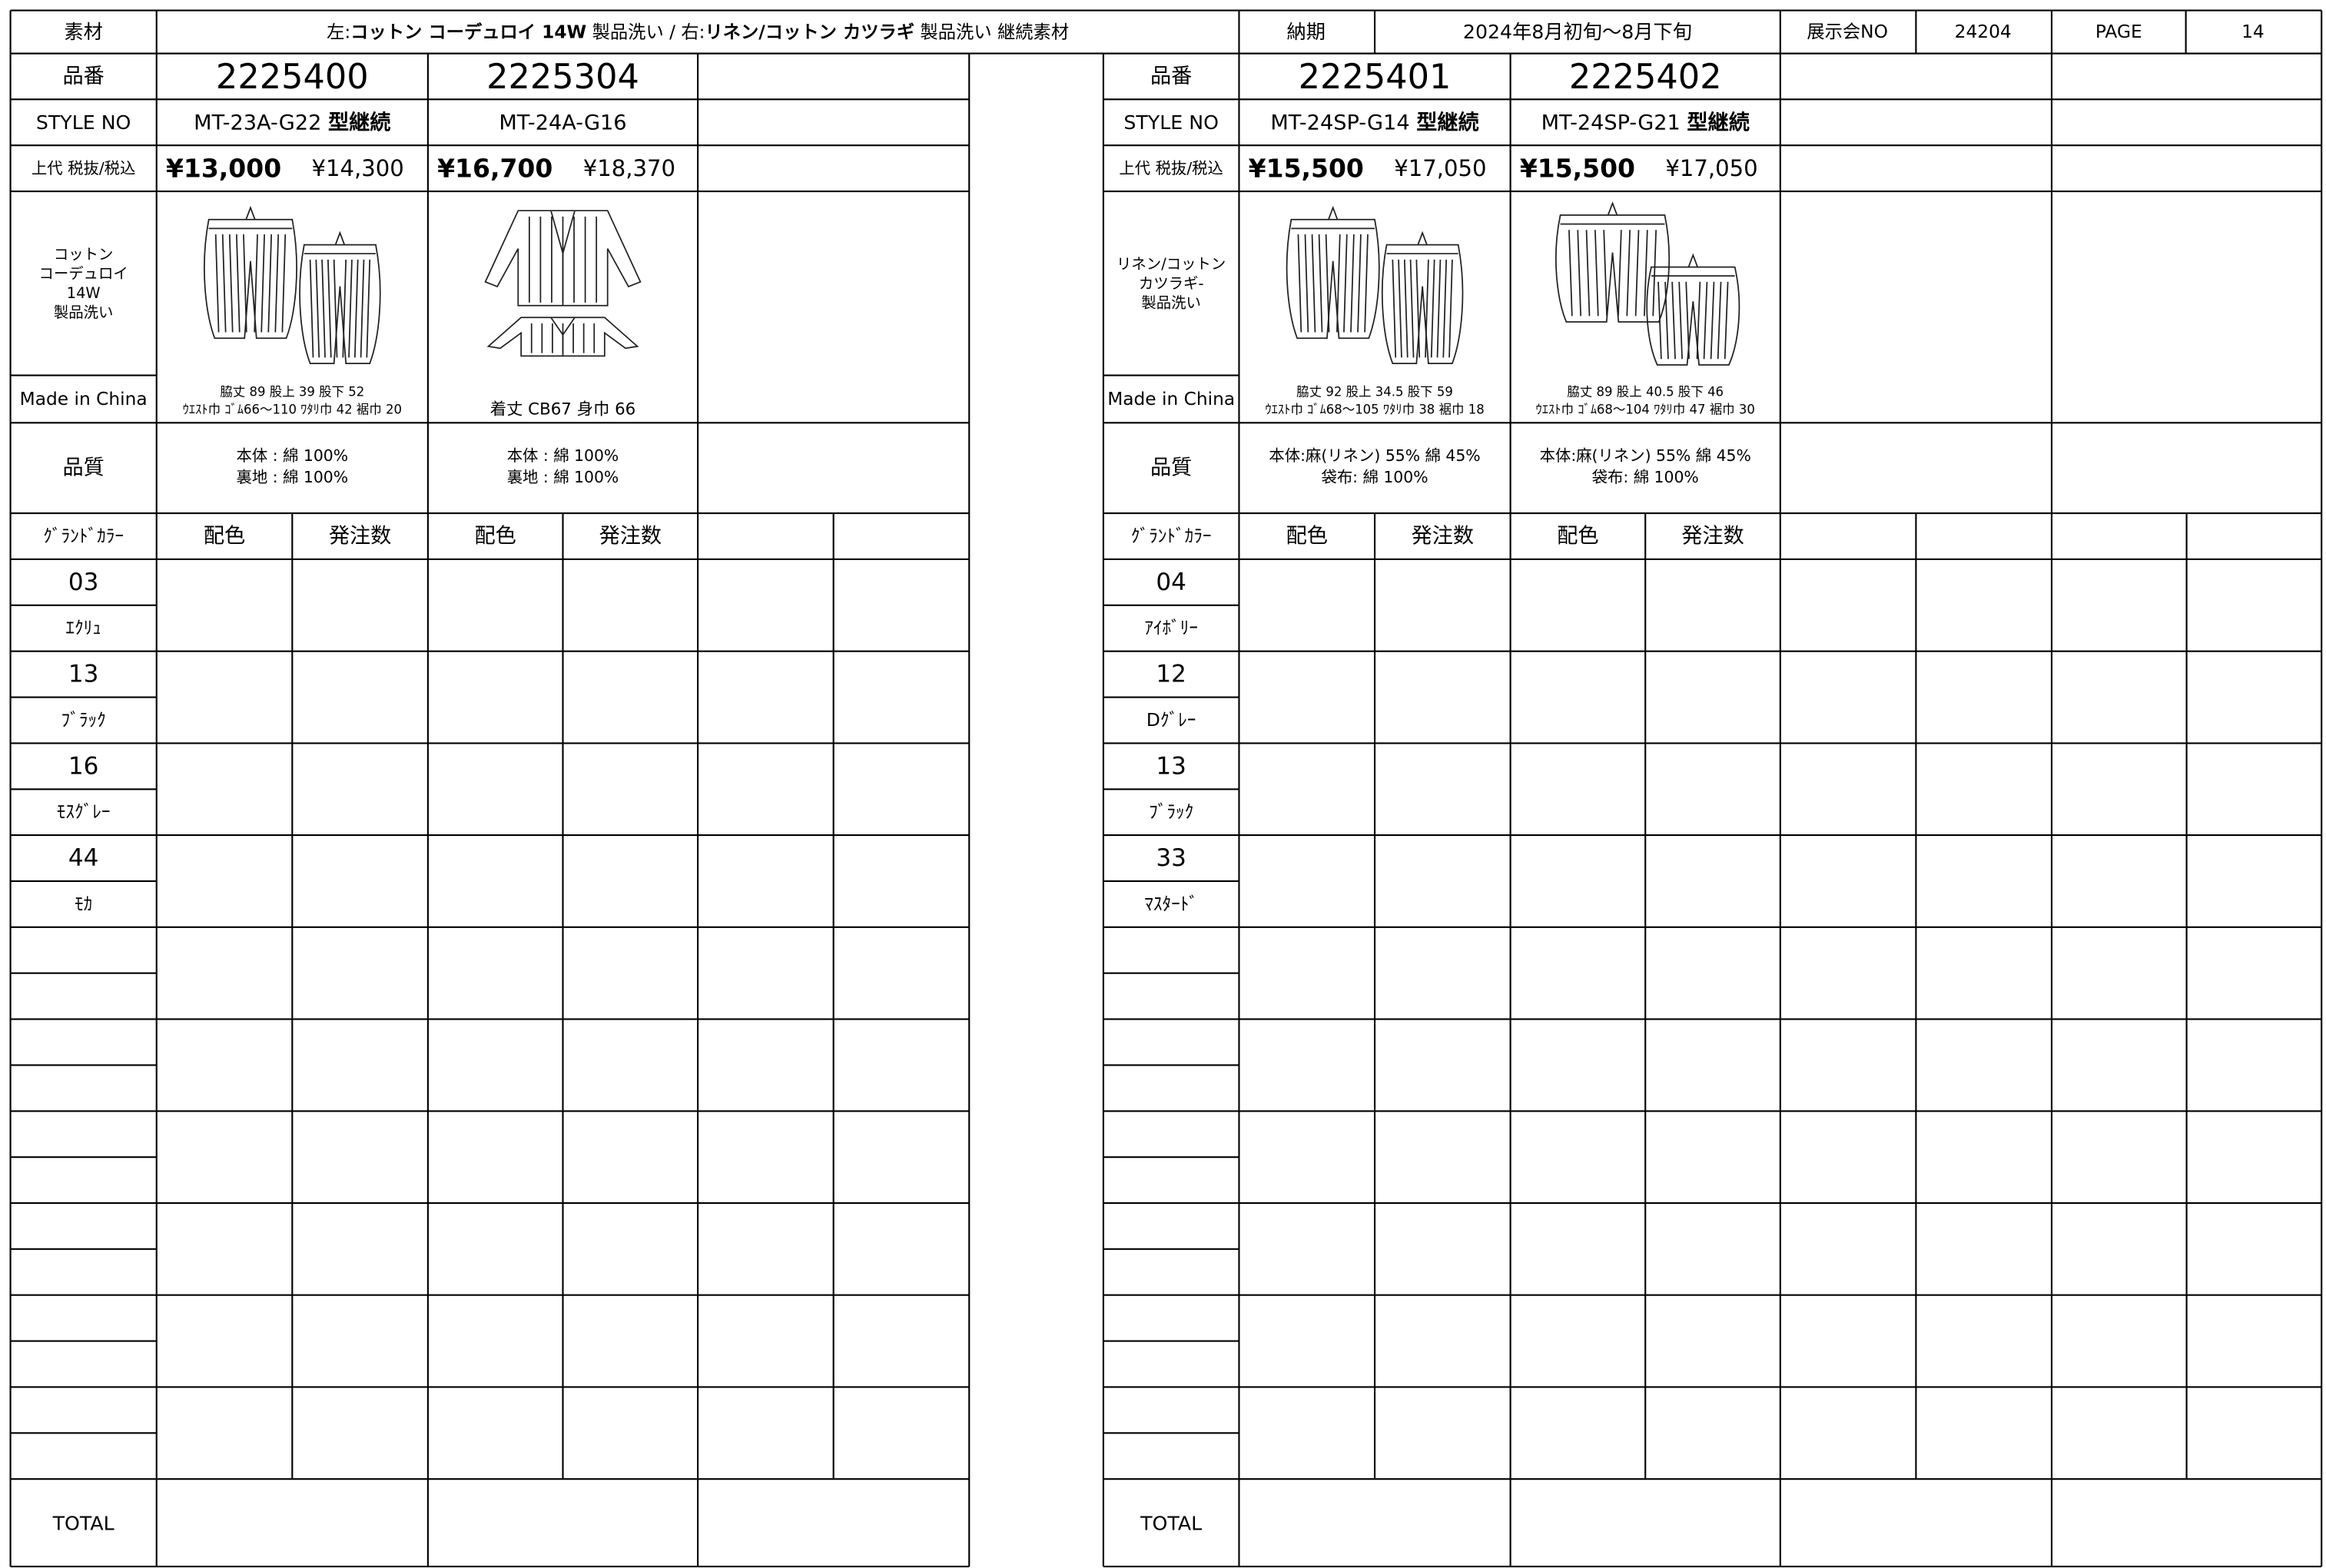 This screenshot has height=1568, width=2326. I want to click on style-code: MT-24A-G16, so click(562, 122).